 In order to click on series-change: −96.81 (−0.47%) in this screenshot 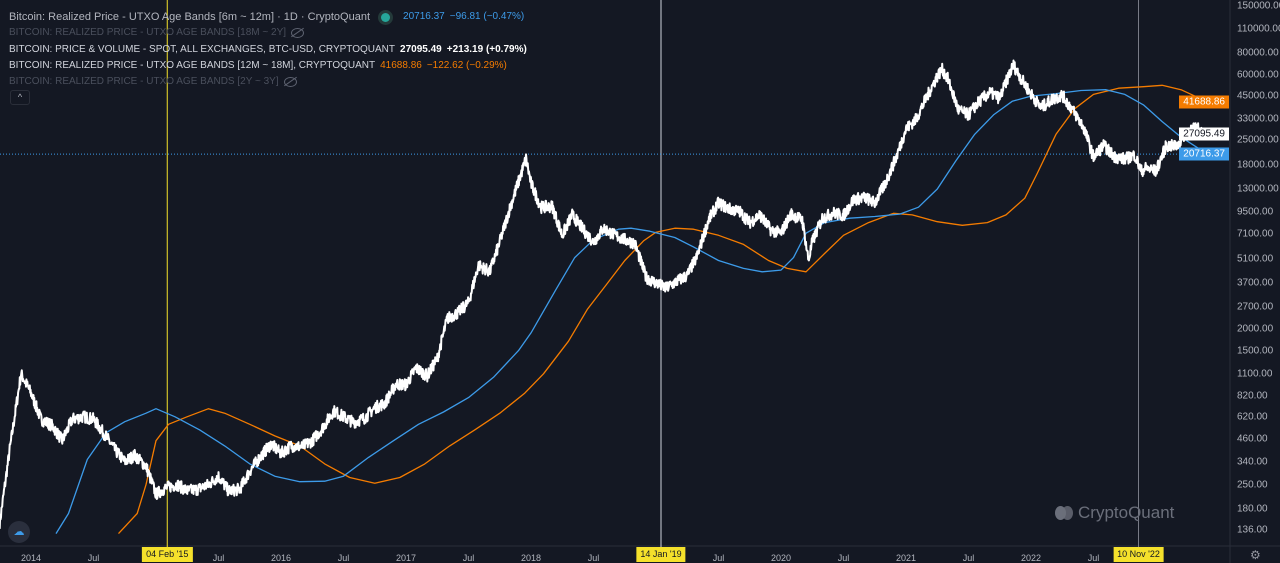, I will do `click(487, 16)`.